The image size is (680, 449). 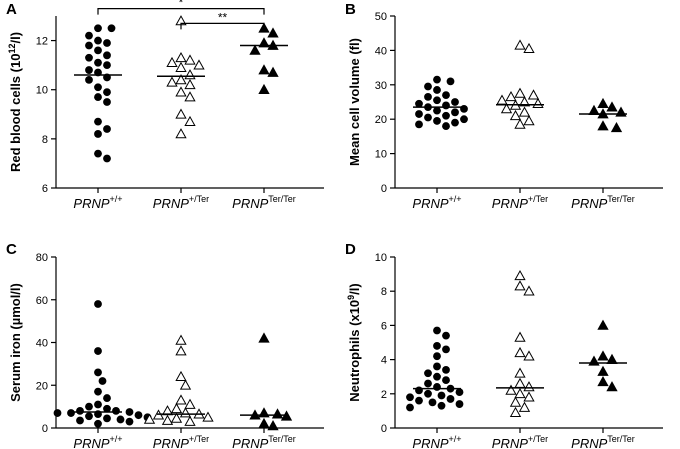 I want to click on category-label: PRNP+/+, so click(x=97, y=441).